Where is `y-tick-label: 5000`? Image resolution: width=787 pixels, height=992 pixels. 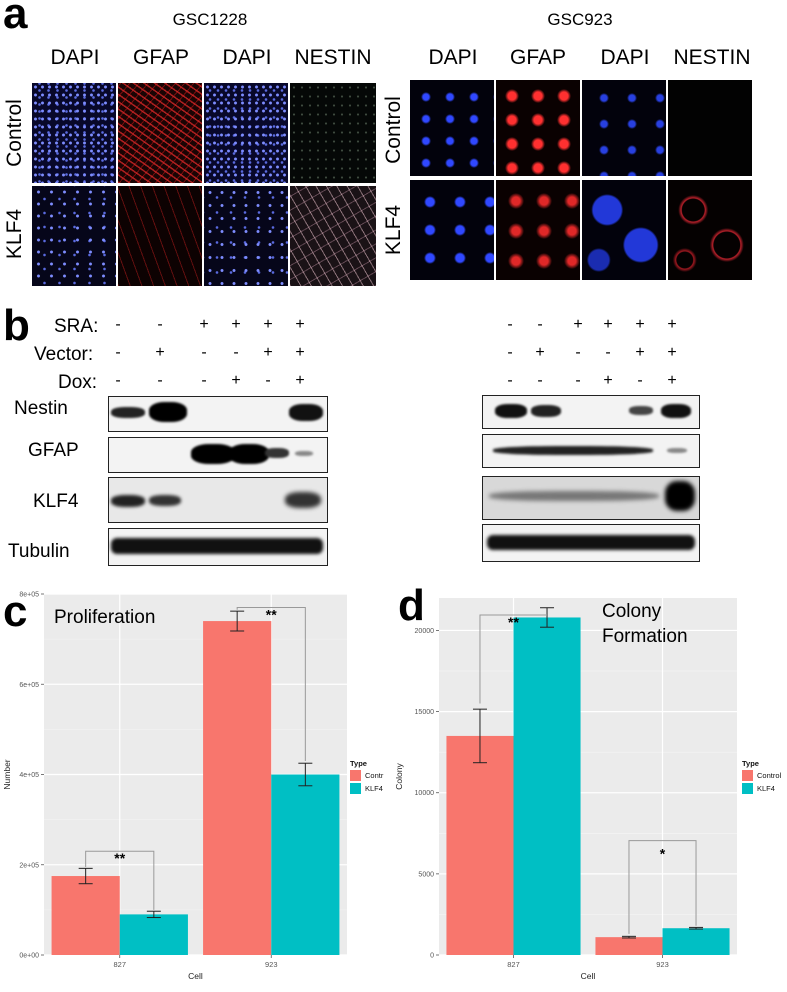 y-tick-label: 5000 is located at coordinates (426, 874).